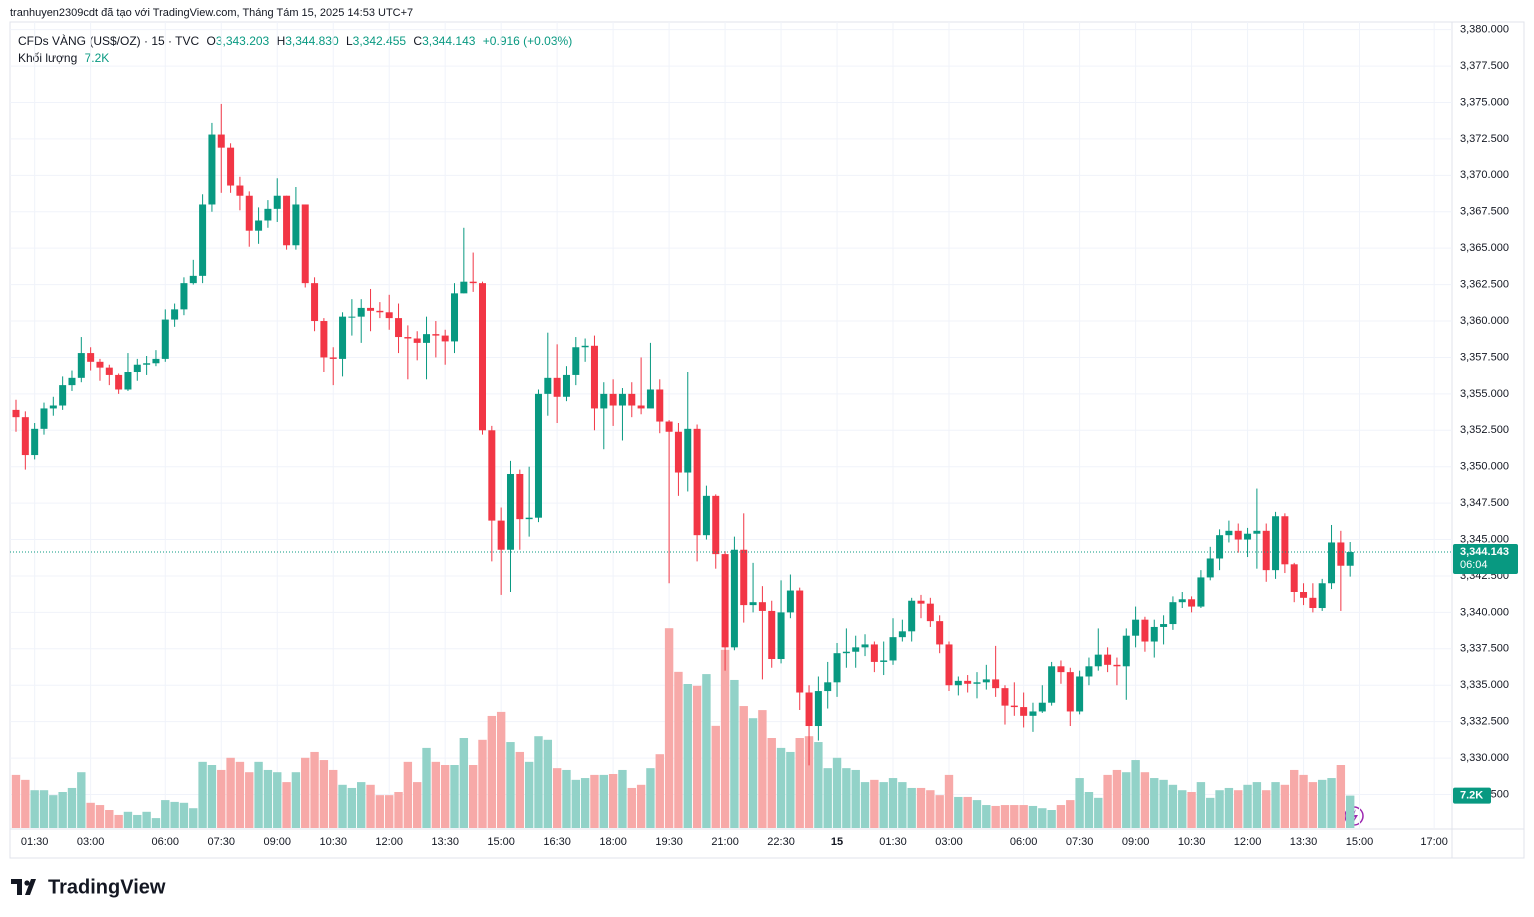  I want to click on x-tick-label: 21:00, so click(725, 842).